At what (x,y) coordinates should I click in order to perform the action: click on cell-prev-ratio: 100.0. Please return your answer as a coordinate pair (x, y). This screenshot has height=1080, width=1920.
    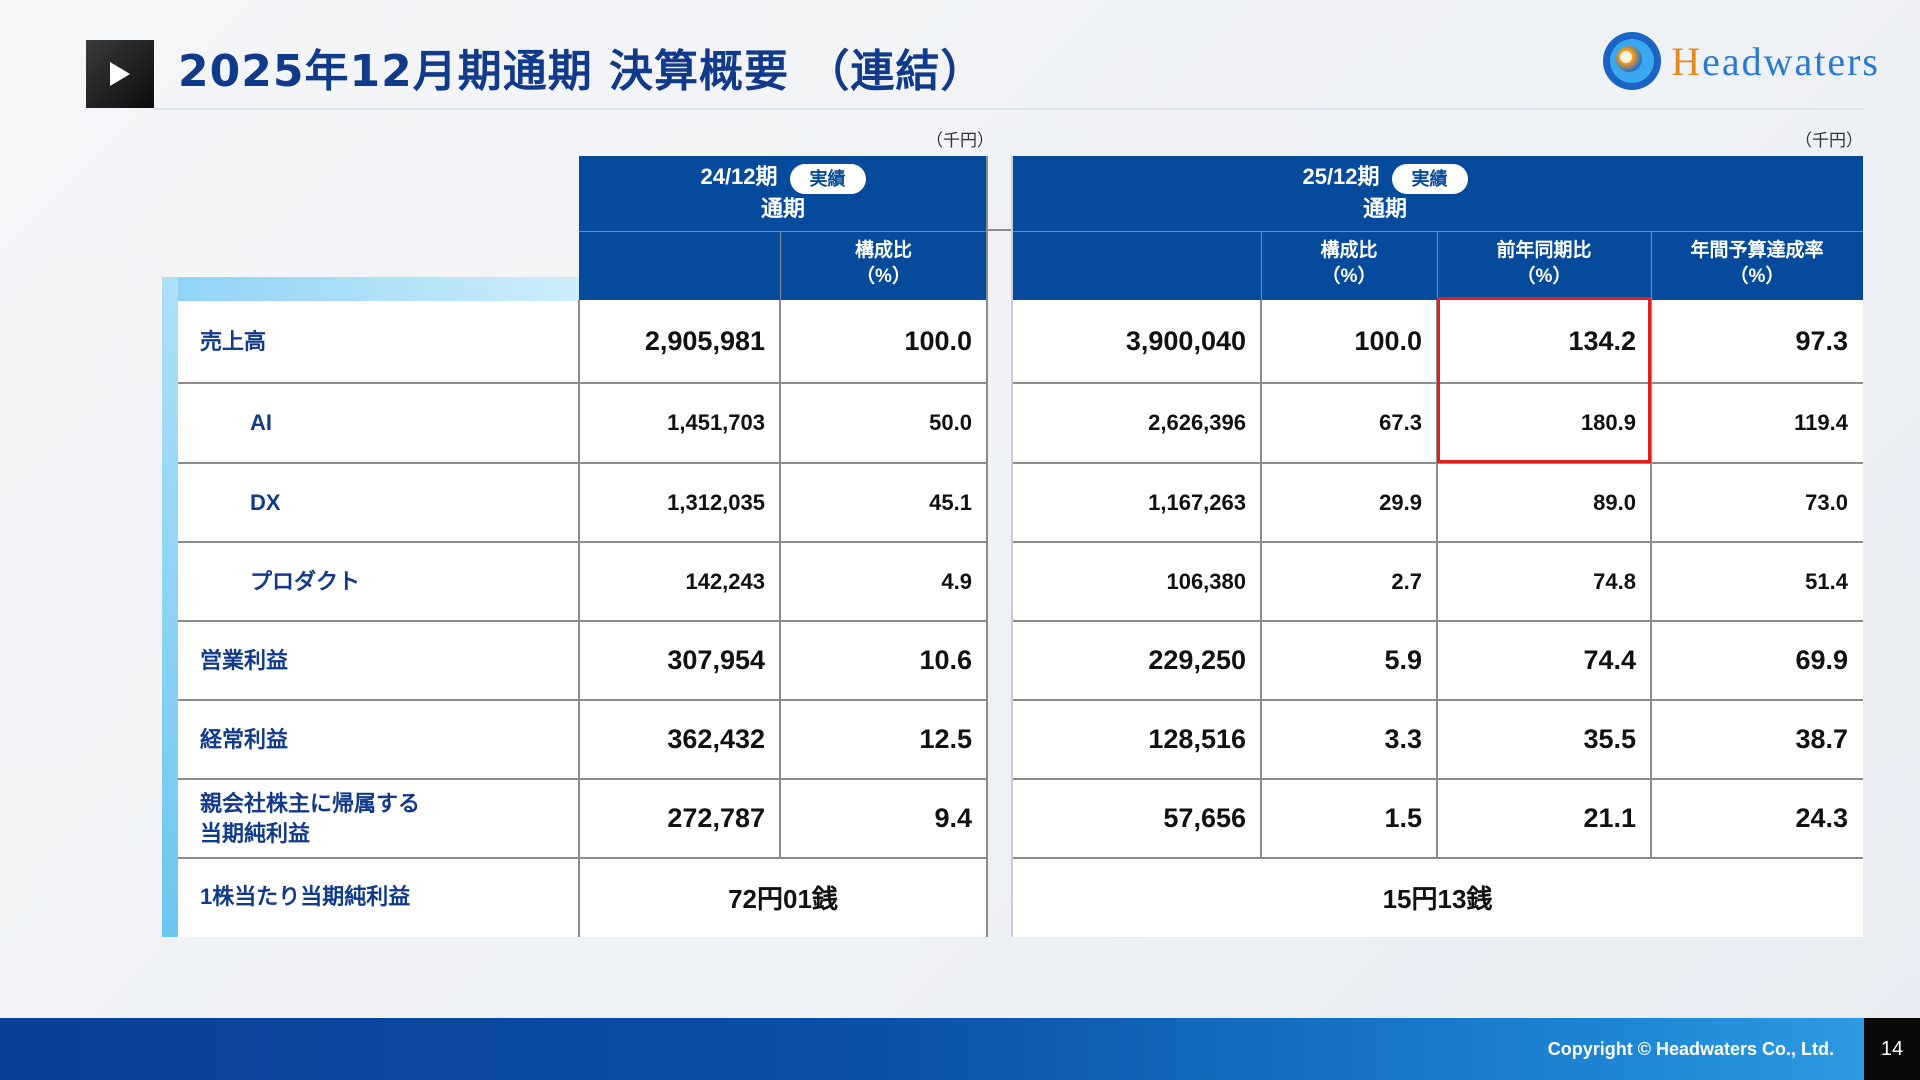
    Looking at the image, I should click on (938, 341).